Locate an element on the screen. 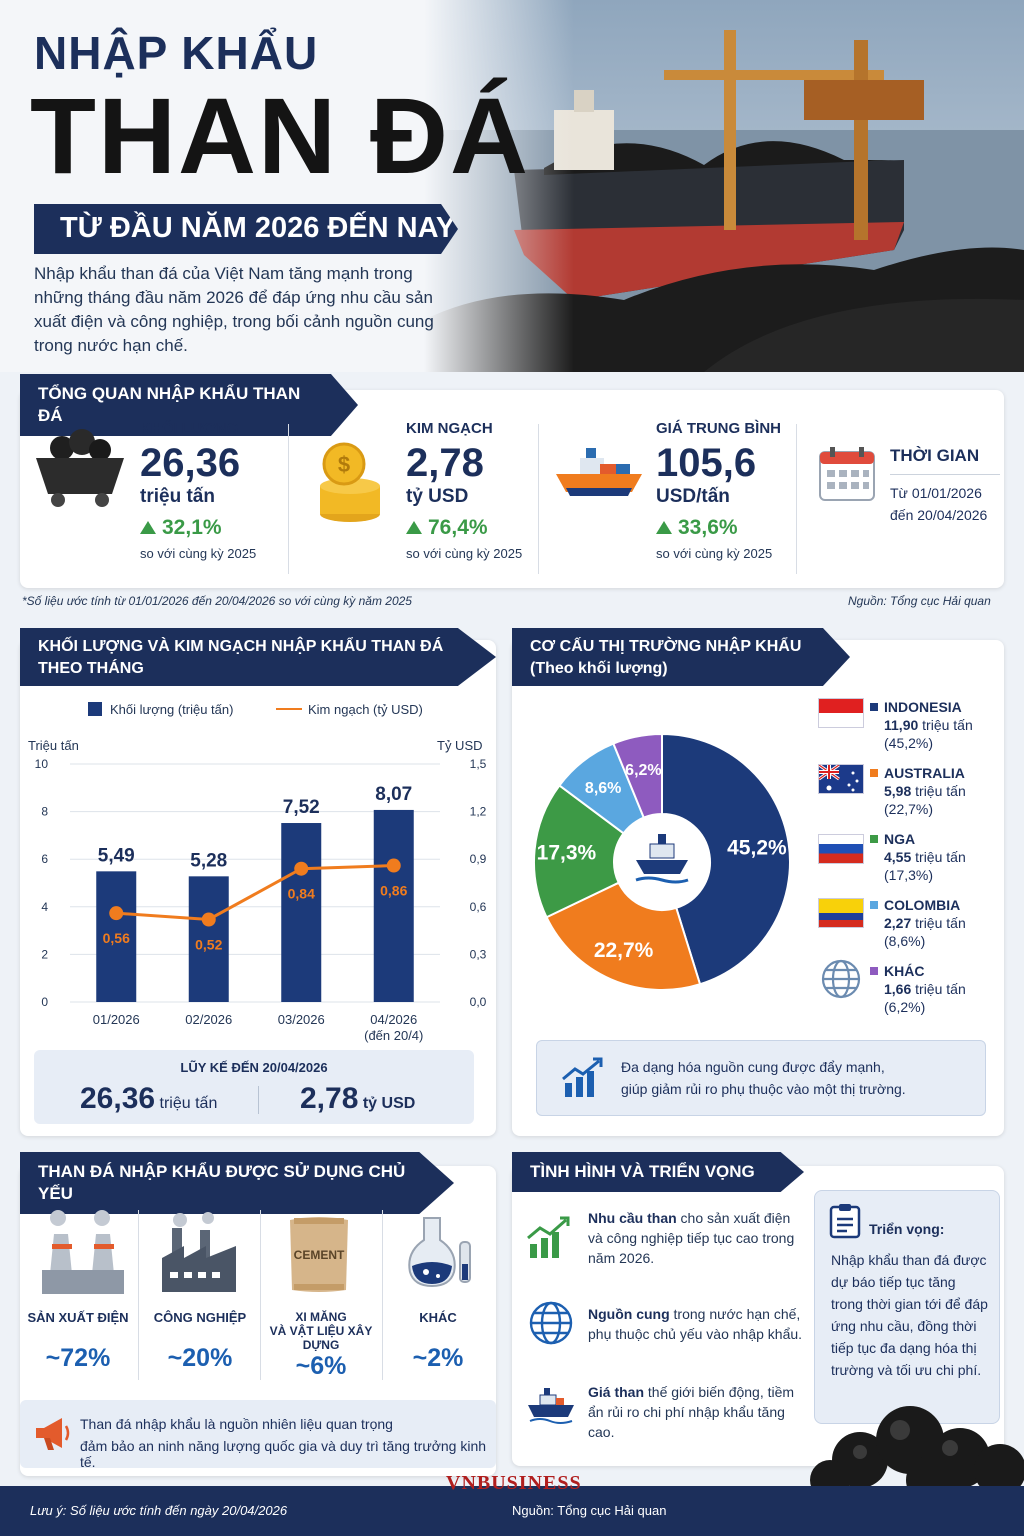  usage-industry-label: CÔNG NGHIỆP is located at coordinates (200, 1317).